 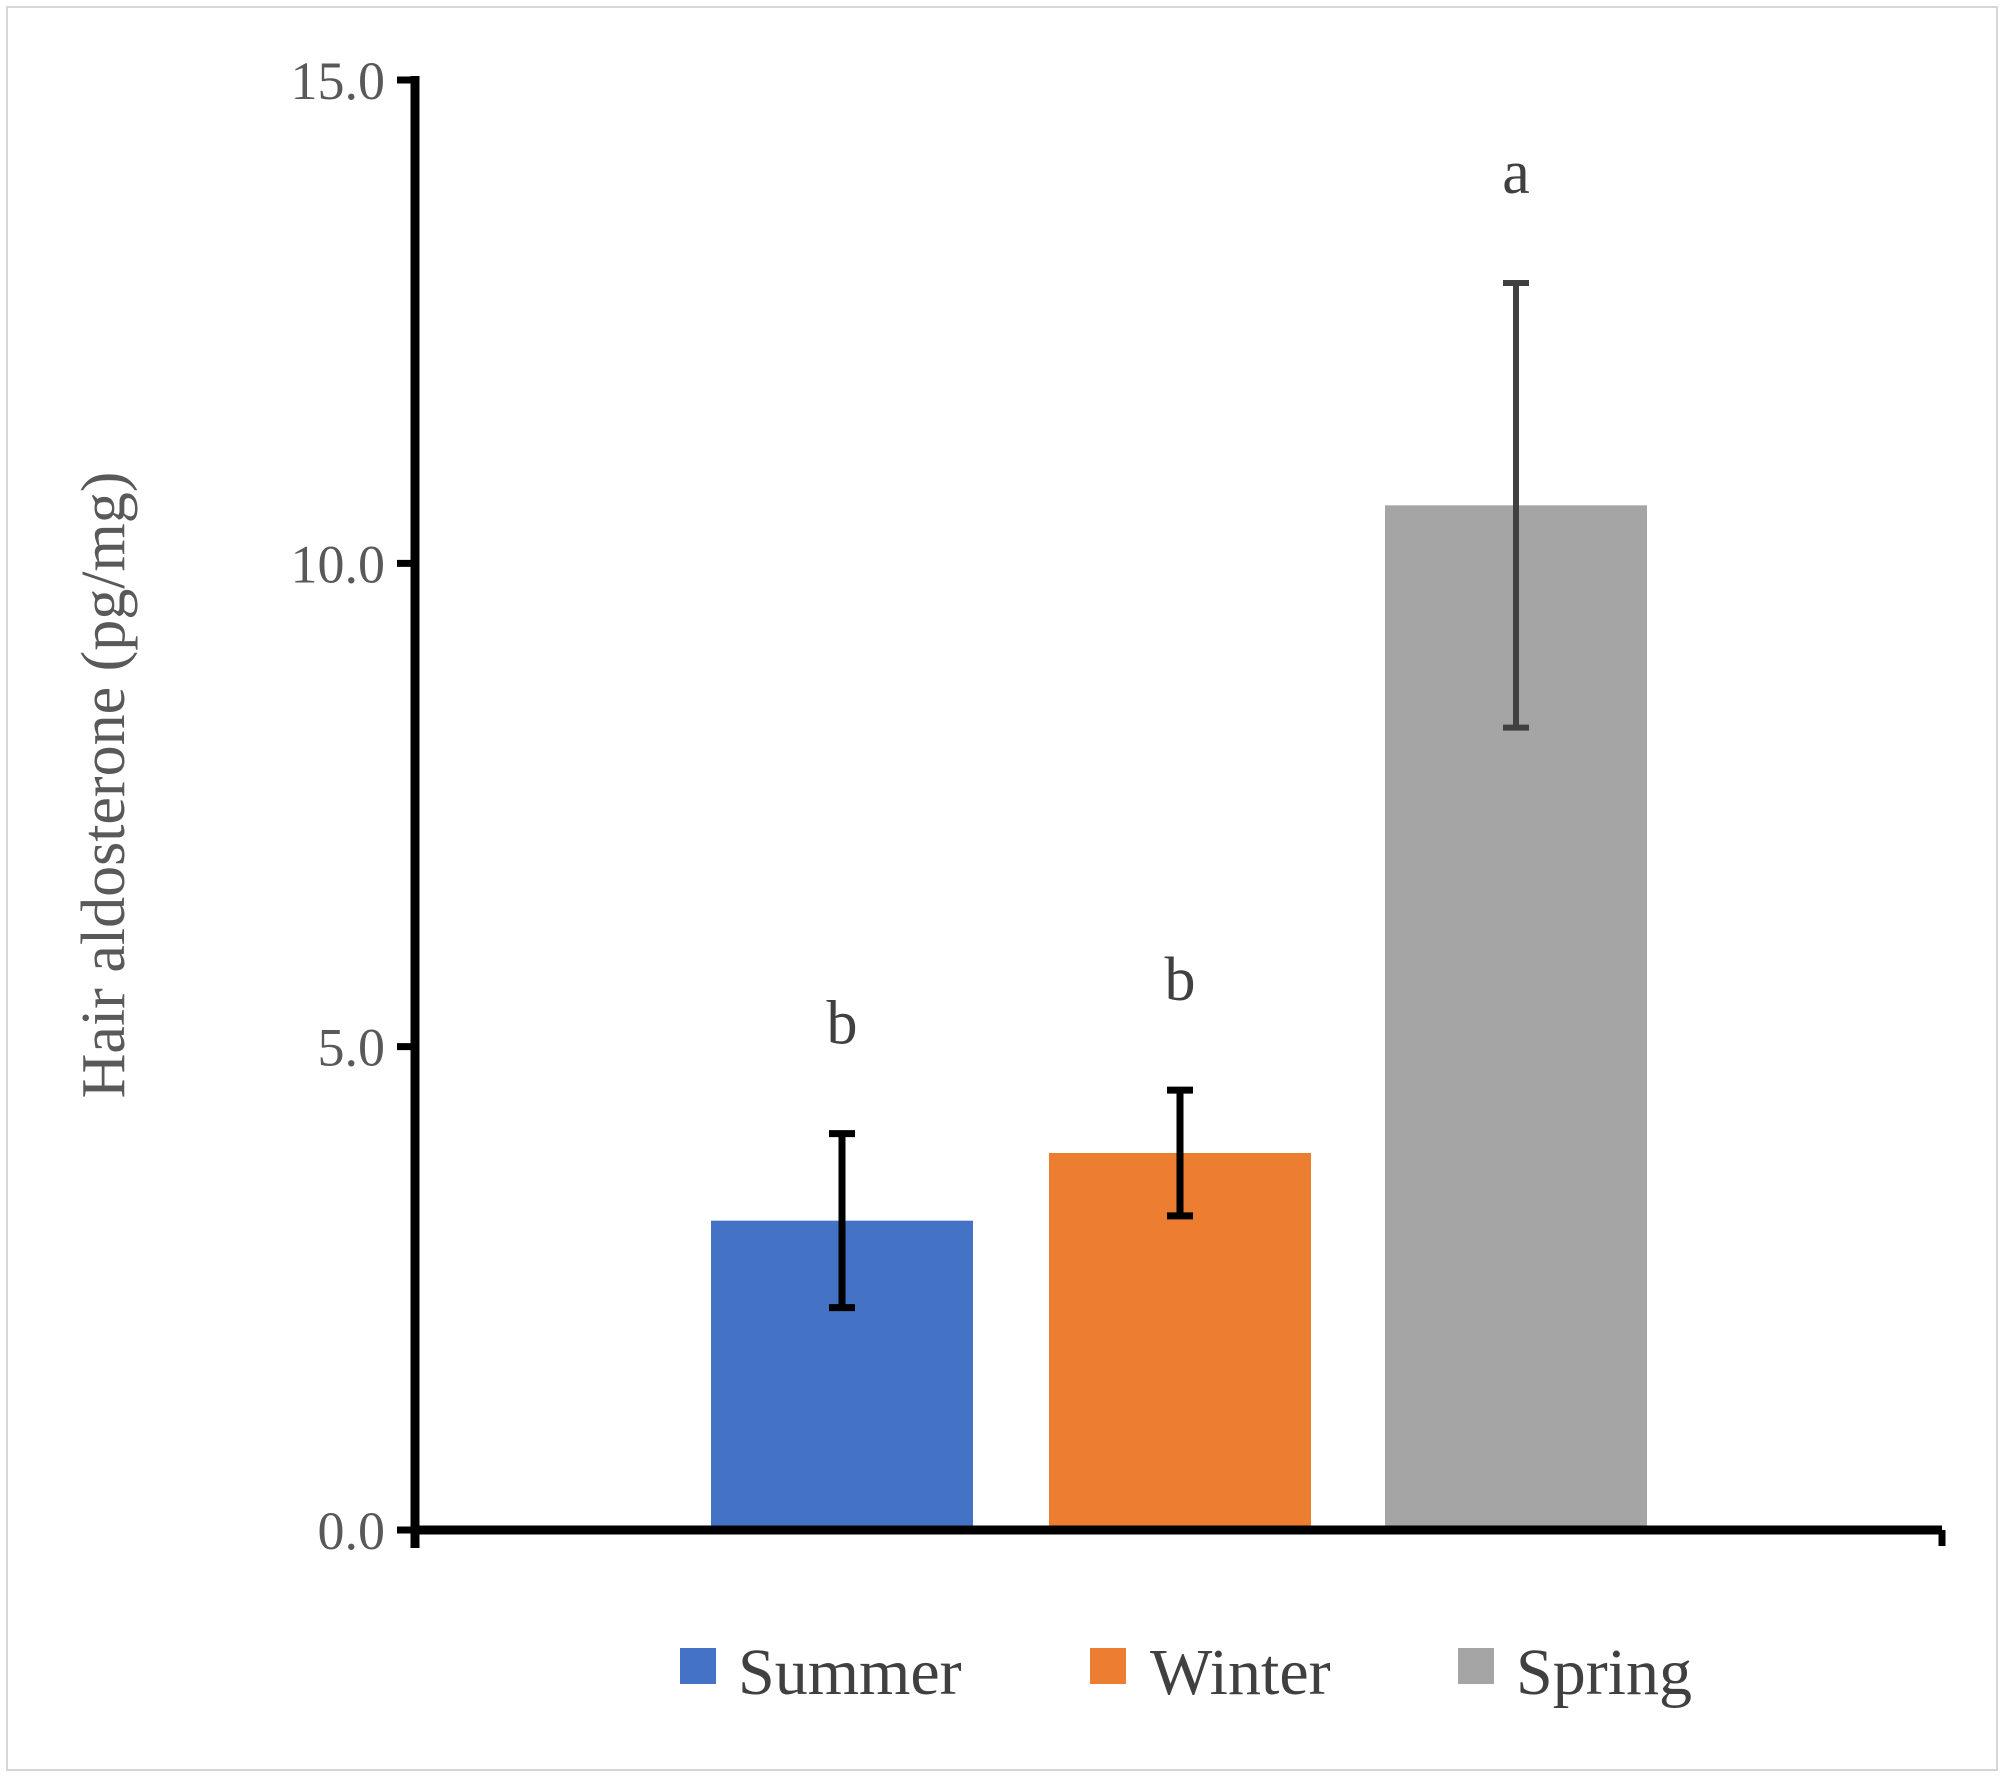 I want to click on legend-item-summer: Summer, so click(x=821, y=1672).